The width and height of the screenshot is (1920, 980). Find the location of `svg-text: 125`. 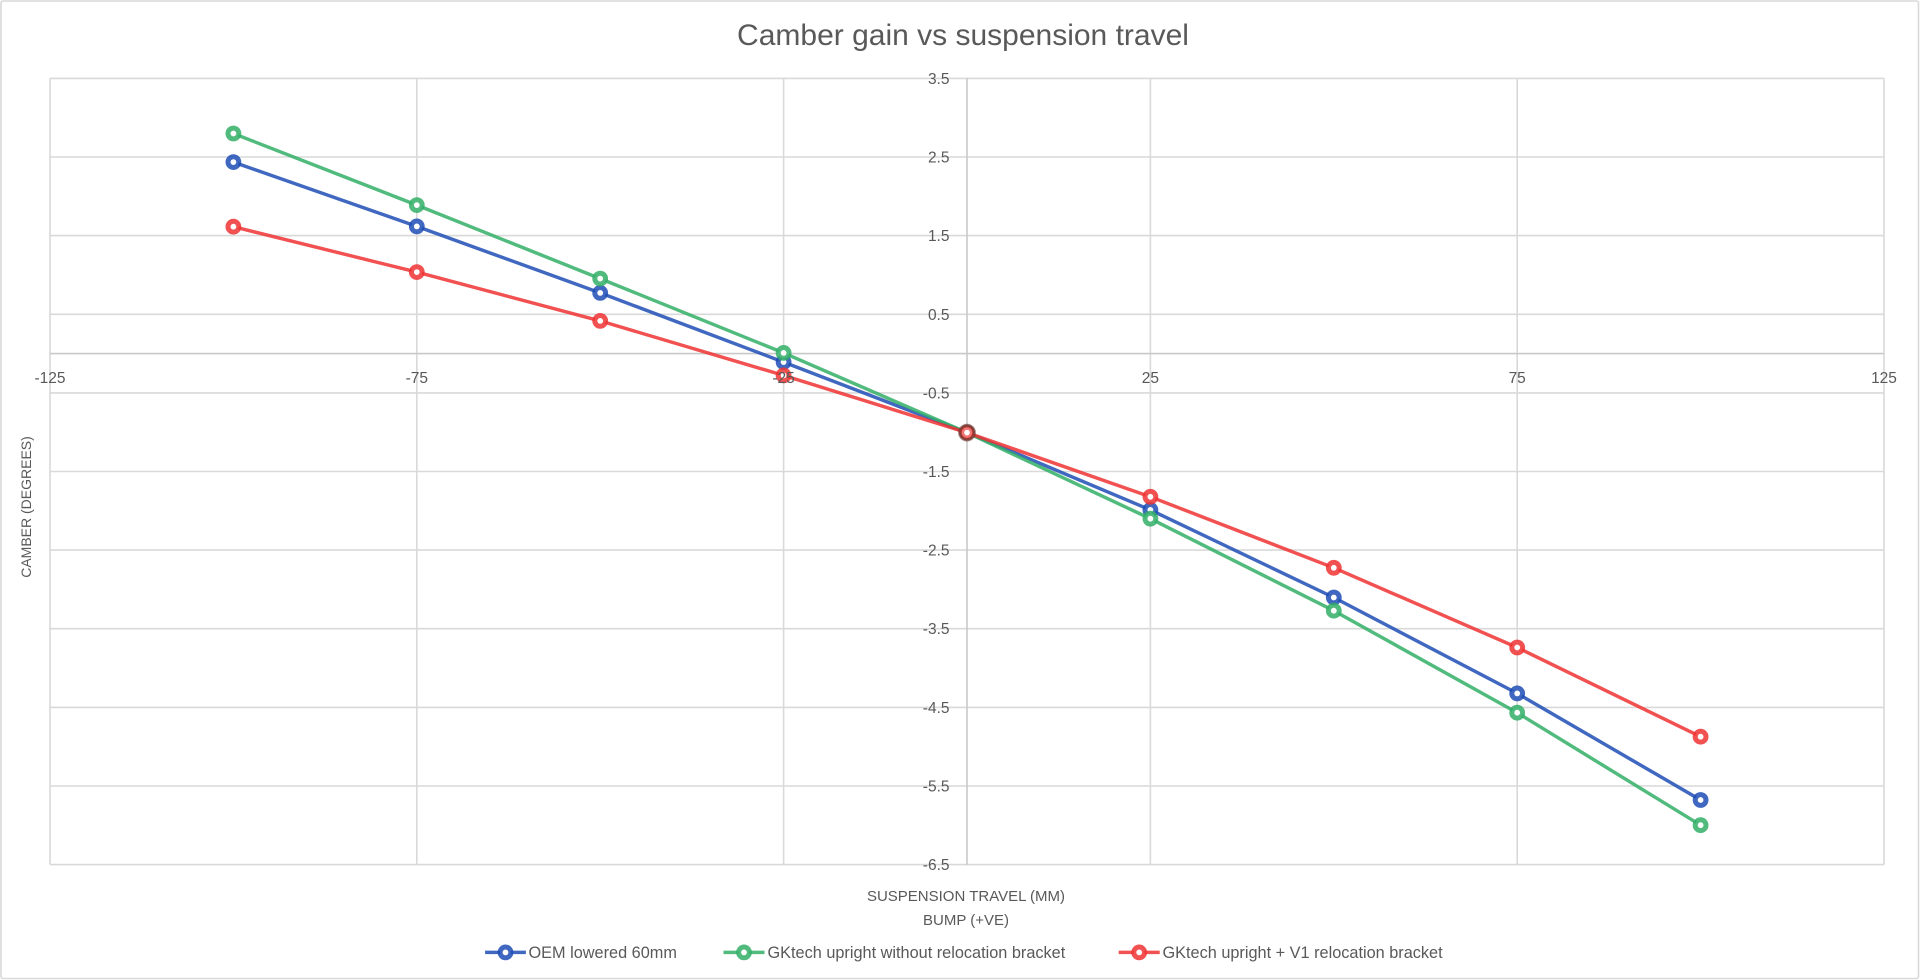

svg-text: 125 is located at coordinates (1884, 378).